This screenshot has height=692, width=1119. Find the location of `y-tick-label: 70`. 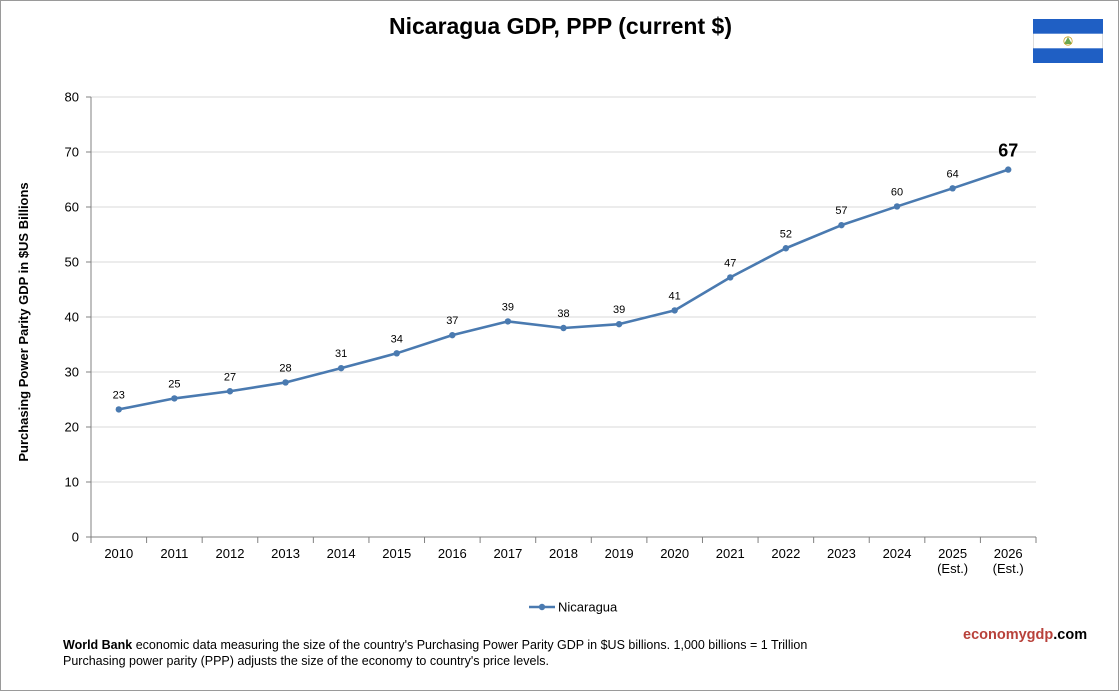

y-tick-label: 70 is located at coordinates (72, 152).